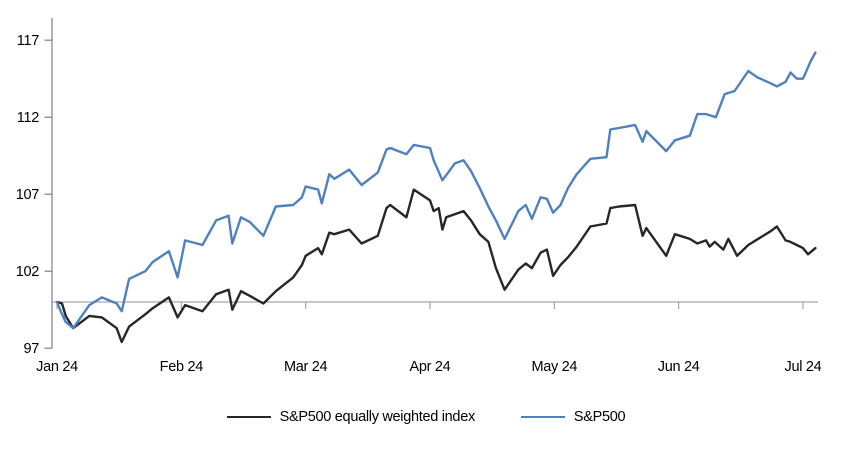 The width and height of the screenshot is (852, 453). I want to click on legend-key-equal-weight: S&P500 equally weighted index, so click(351, 417).